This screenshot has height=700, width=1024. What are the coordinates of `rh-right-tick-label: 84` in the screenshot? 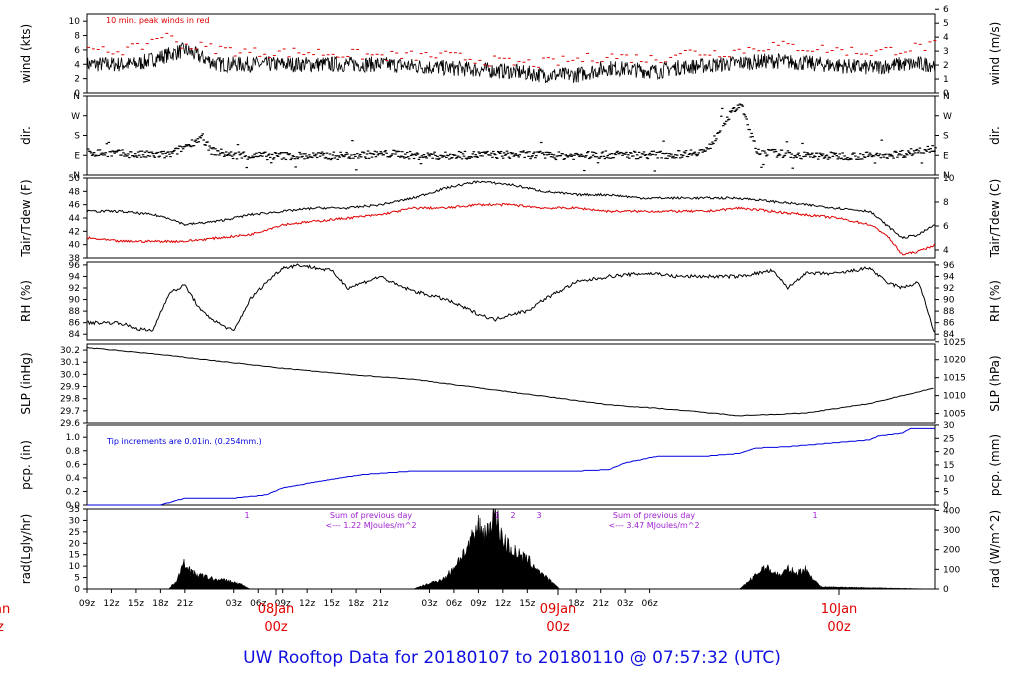 It's located at (949, 335).